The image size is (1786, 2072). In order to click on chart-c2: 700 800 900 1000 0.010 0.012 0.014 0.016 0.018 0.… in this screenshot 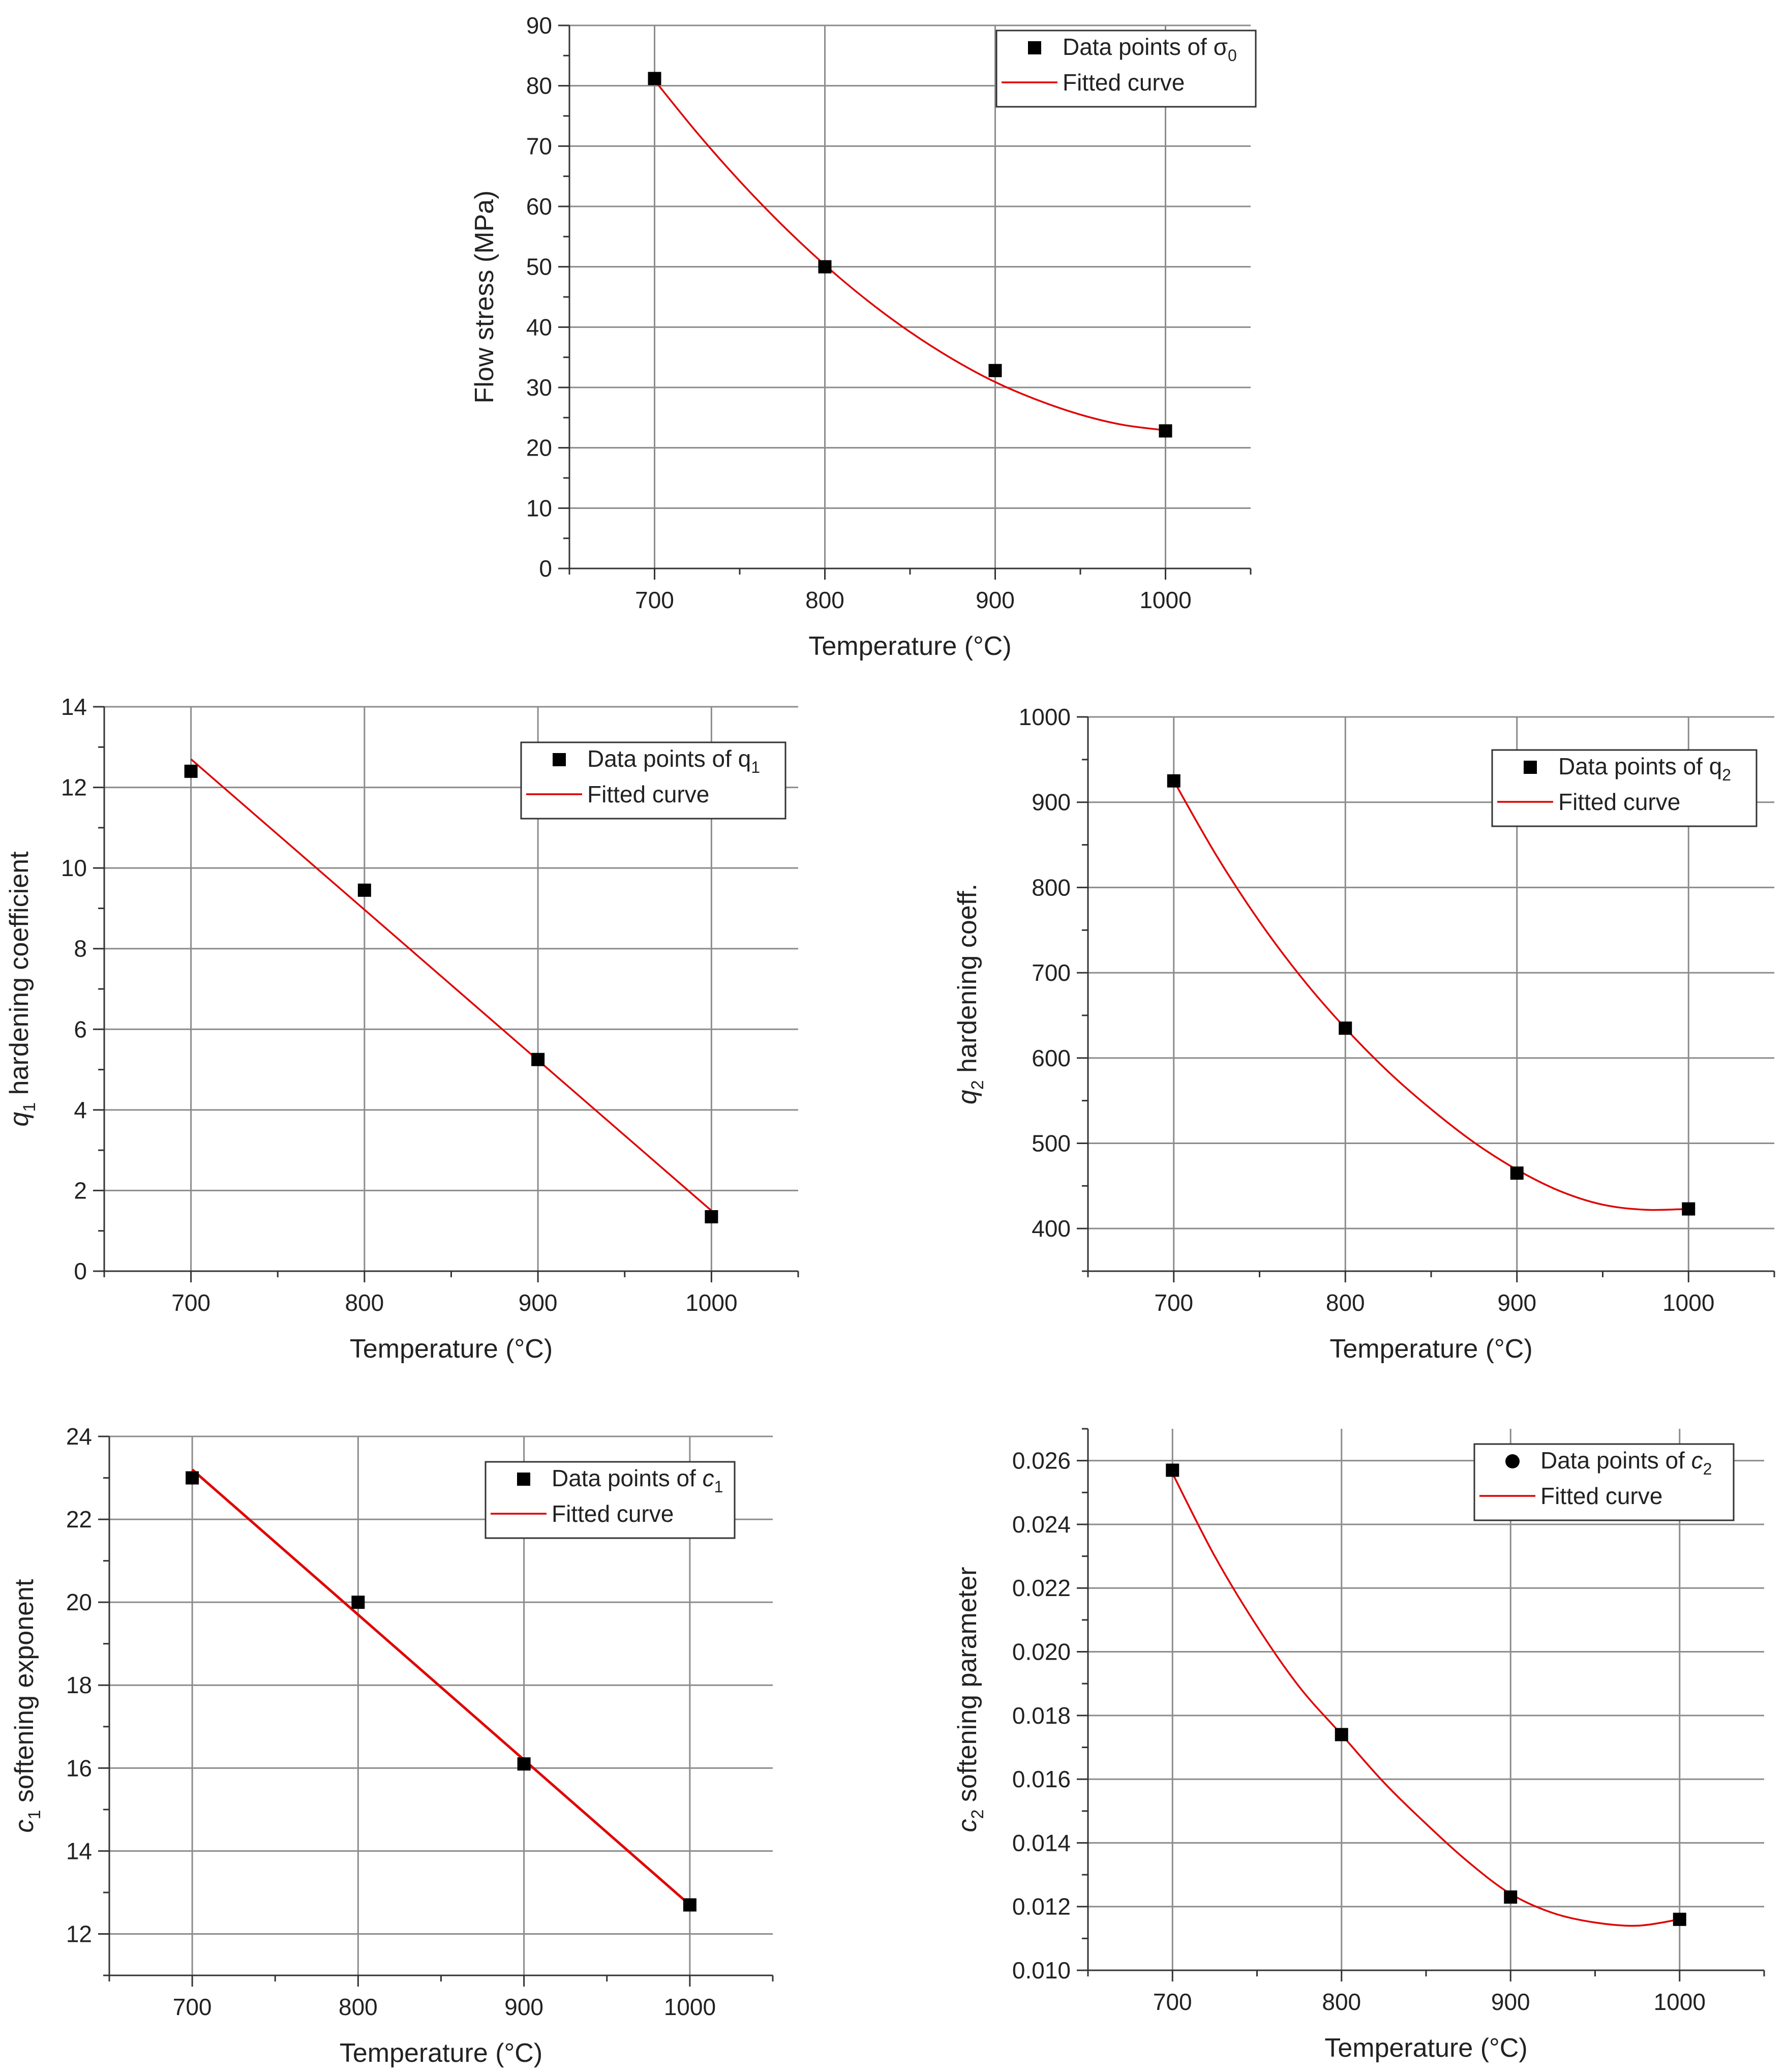, I will do `click(1359, 1745)`.